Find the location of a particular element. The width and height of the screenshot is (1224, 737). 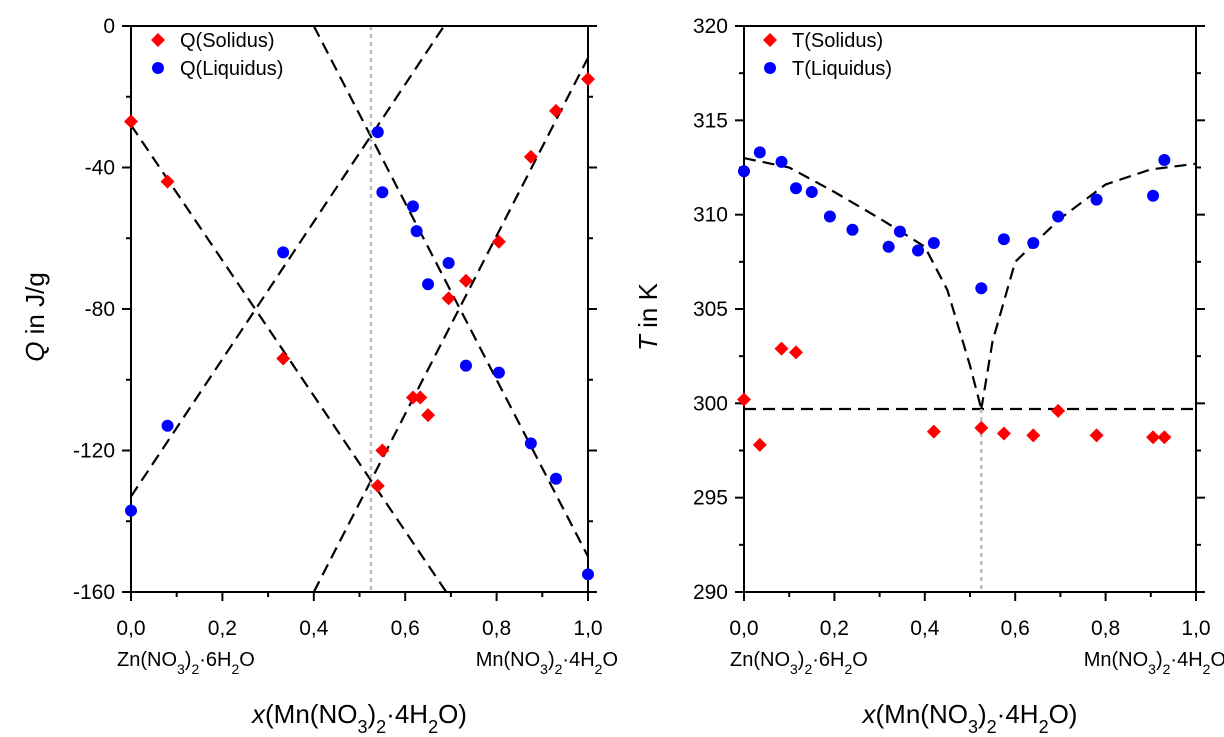

legend-entry-label: T(Solidus) is located at coordinates (837, 41).